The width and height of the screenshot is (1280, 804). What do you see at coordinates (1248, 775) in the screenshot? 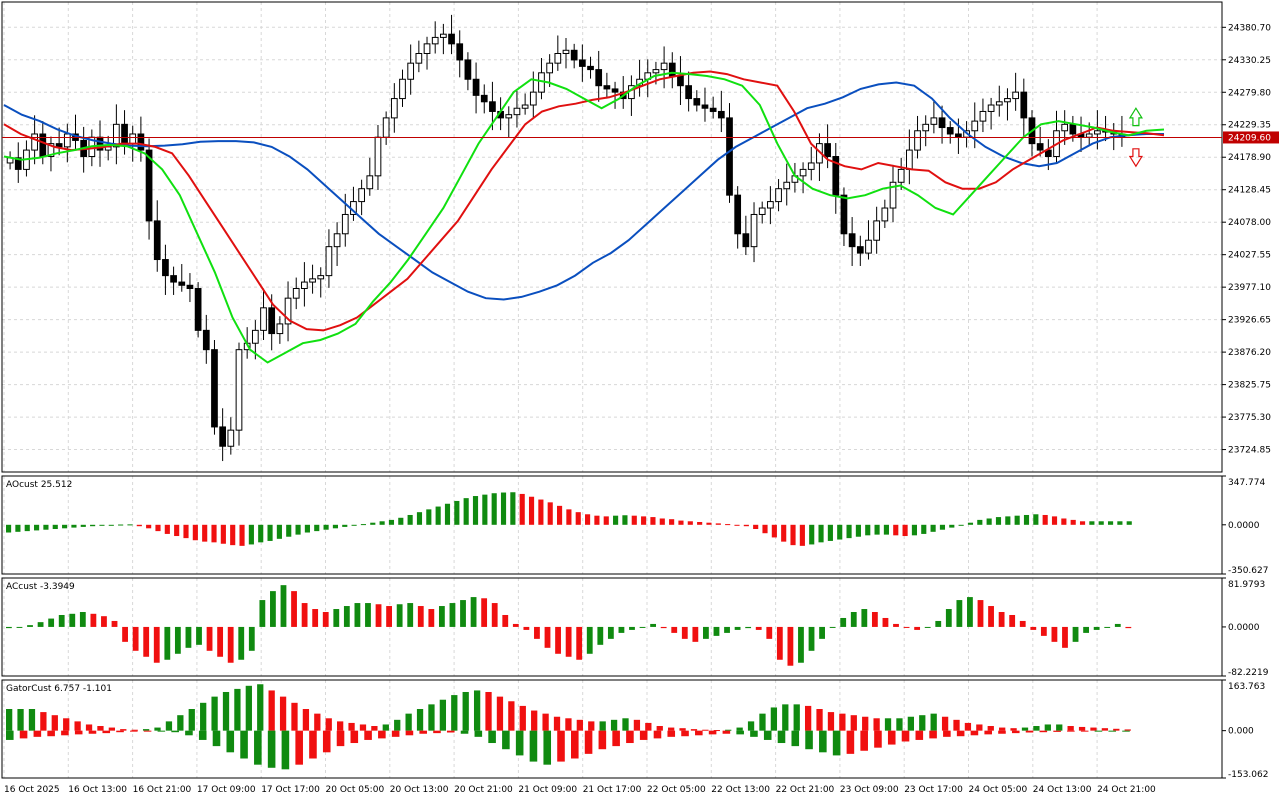
I see `osc-tick-label: -153.062` at bounding box center [1248, 775].